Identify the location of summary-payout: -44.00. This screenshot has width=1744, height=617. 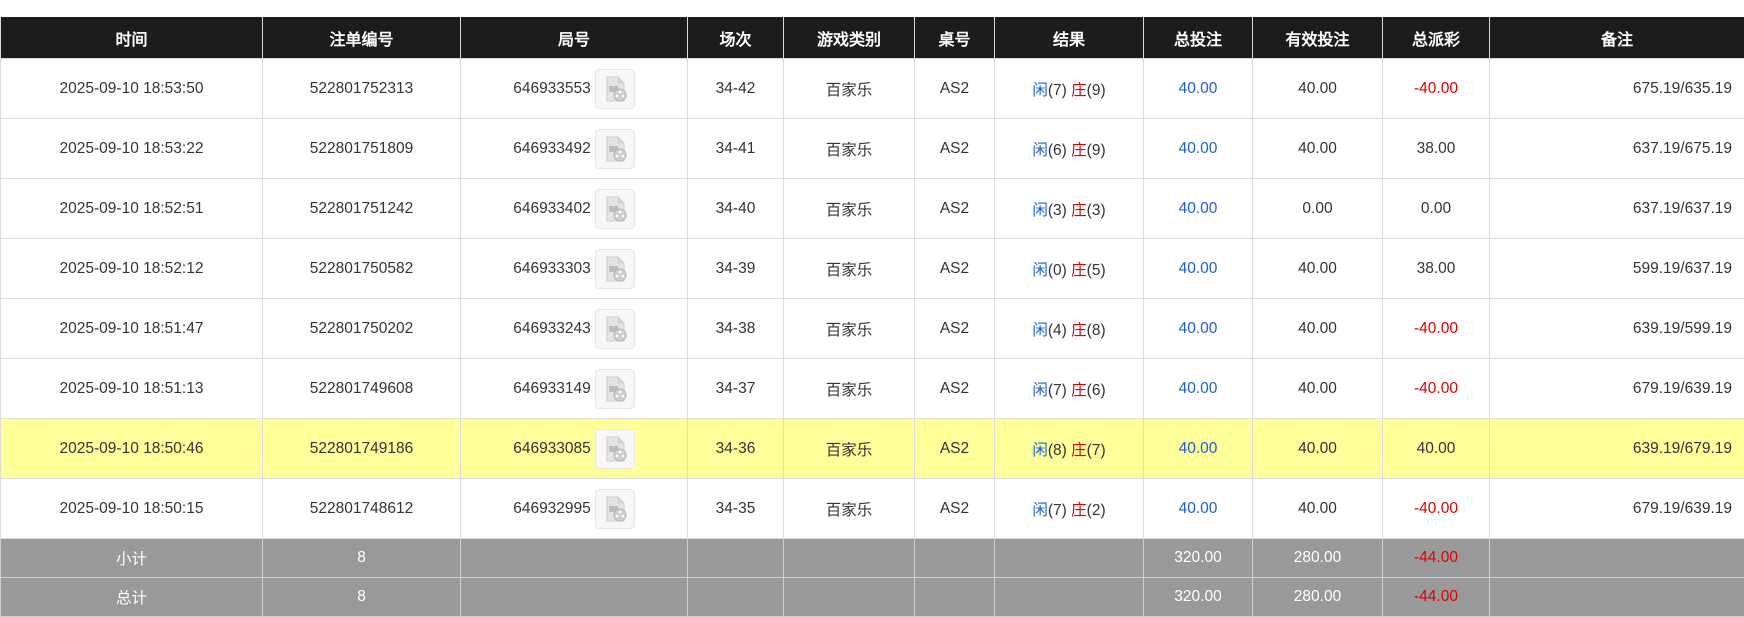
(1436, 558).